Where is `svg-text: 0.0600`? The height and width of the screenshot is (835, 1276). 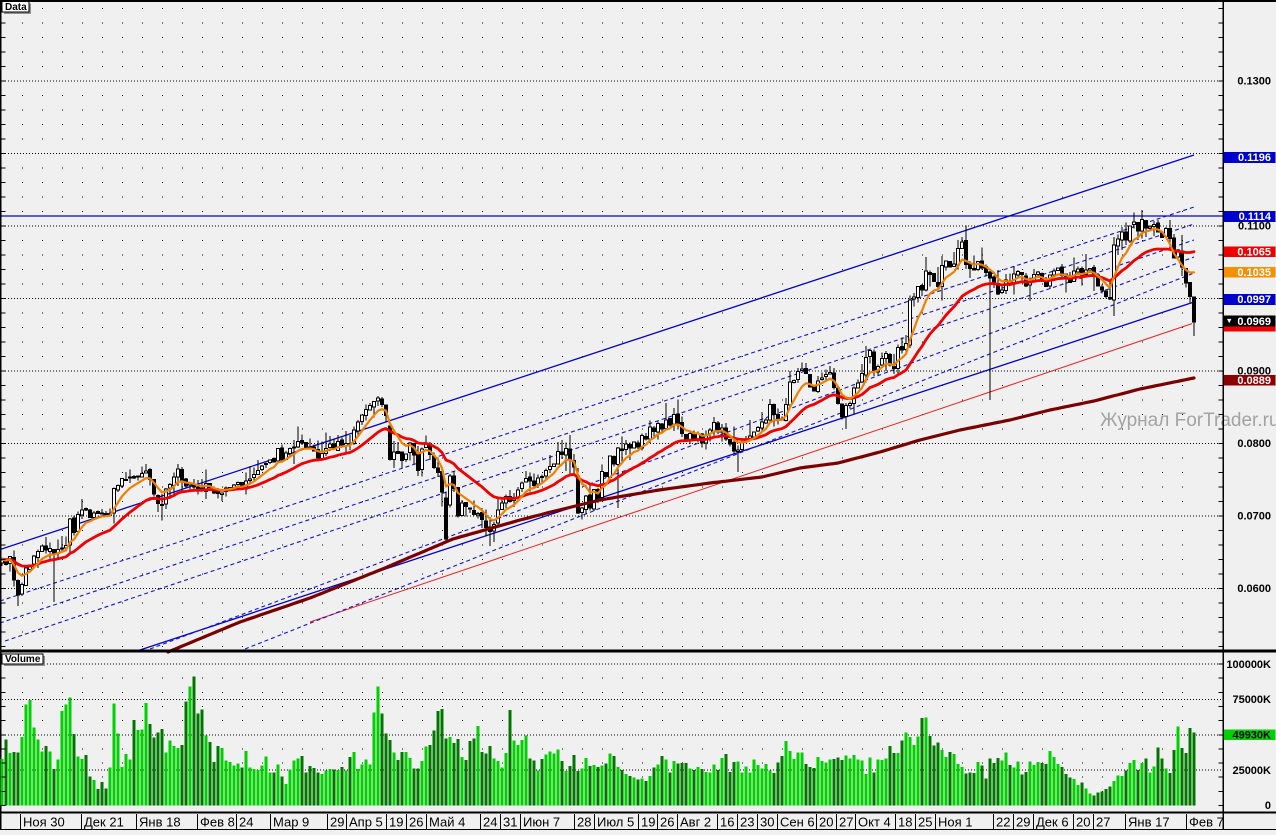 svg-text: 0.0600 is located at coordinates (1254, 589).